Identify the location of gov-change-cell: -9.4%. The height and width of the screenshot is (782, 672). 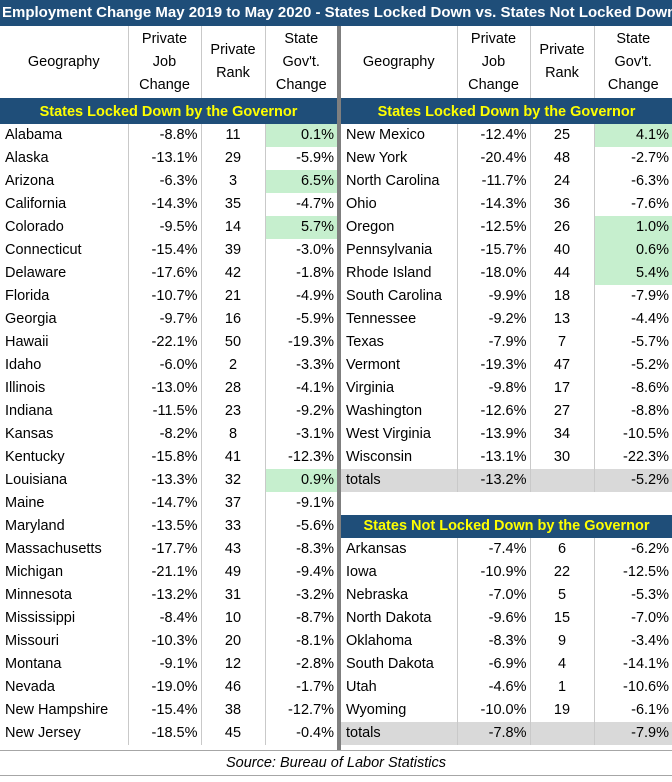
(300, 572).